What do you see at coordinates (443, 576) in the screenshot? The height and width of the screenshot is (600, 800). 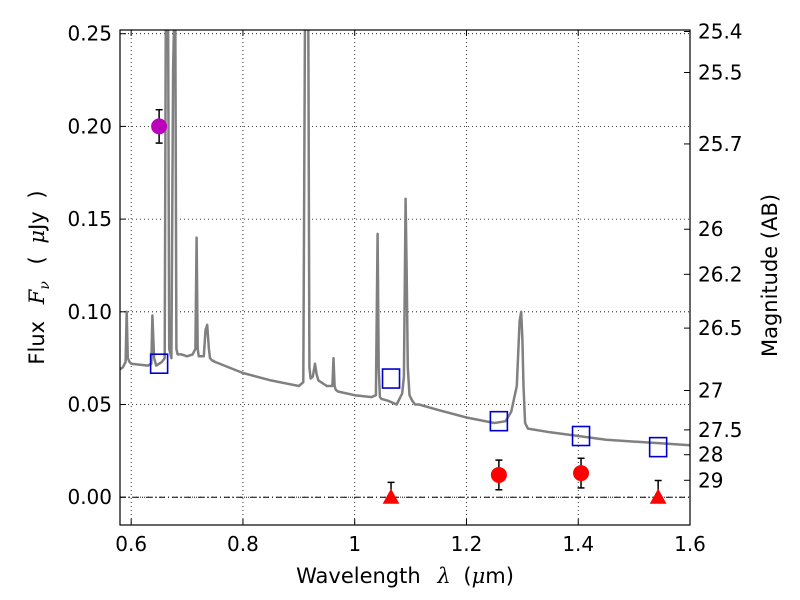 I see `x-axis-label-symbol: λ` at bounding box center [443, 576].